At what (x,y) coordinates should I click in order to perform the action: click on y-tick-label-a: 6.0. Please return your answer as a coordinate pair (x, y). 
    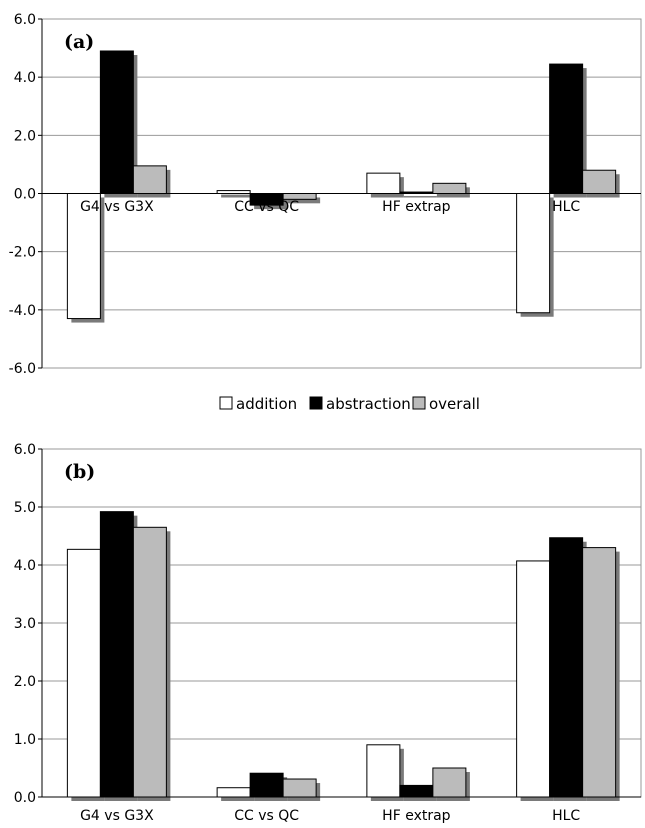
    Looking at the image, I should click on (25, 20).